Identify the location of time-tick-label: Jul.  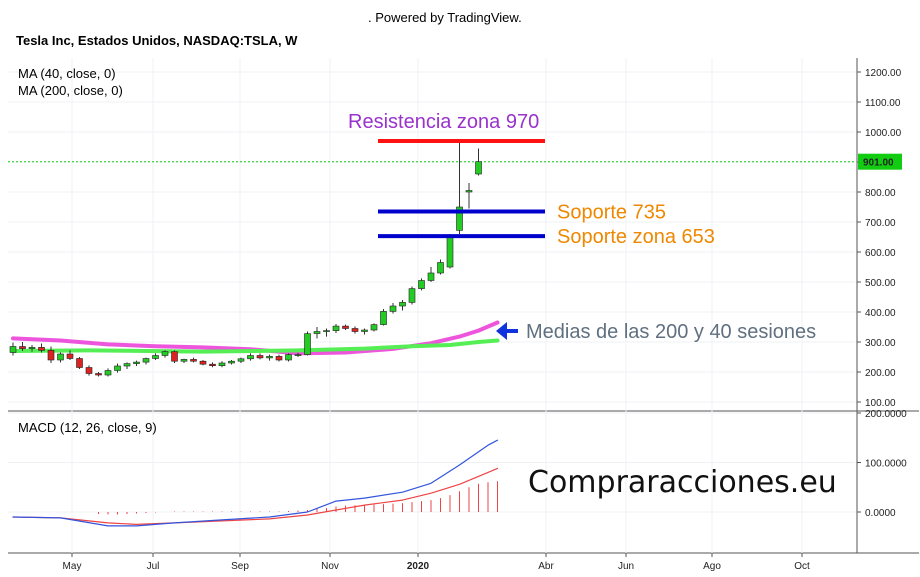
(153, 566).